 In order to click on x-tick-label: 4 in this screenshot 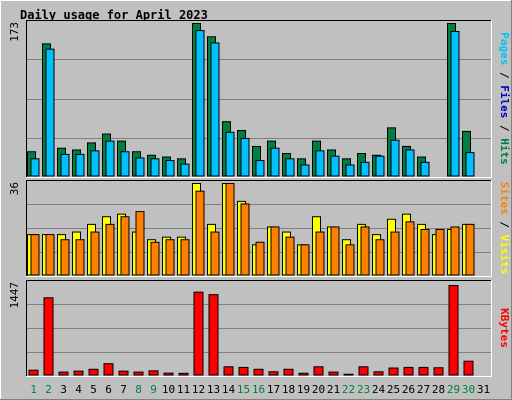, I will do `click(78, 389)`.